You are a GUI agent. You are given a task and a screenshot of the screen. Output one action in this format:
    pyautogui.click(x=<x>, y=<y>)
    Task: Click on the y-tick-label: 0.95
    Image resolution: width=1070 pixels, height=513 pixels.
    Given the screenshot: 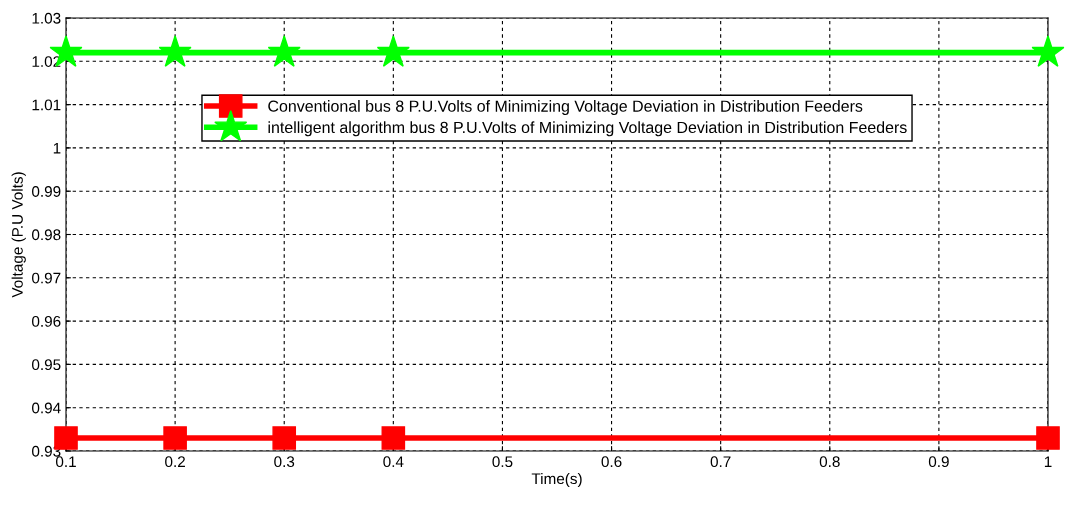 What is the action you would take?
    pyautogui.click(x=46, y=365)
    